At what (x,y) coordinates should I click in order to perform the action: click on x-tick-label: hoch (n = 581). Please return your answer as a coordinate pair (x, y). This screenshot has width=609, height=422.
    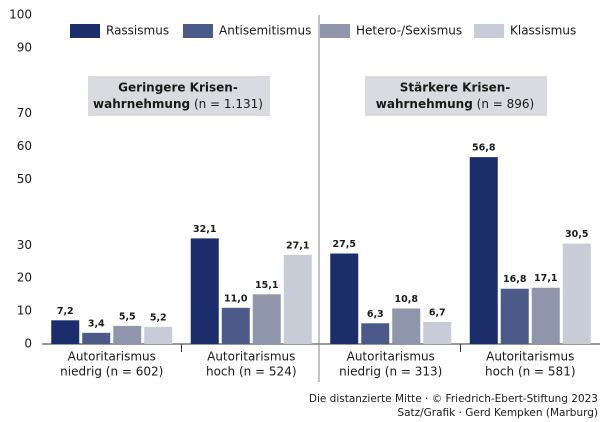
    Looking at the image, I should click on (530, 372).